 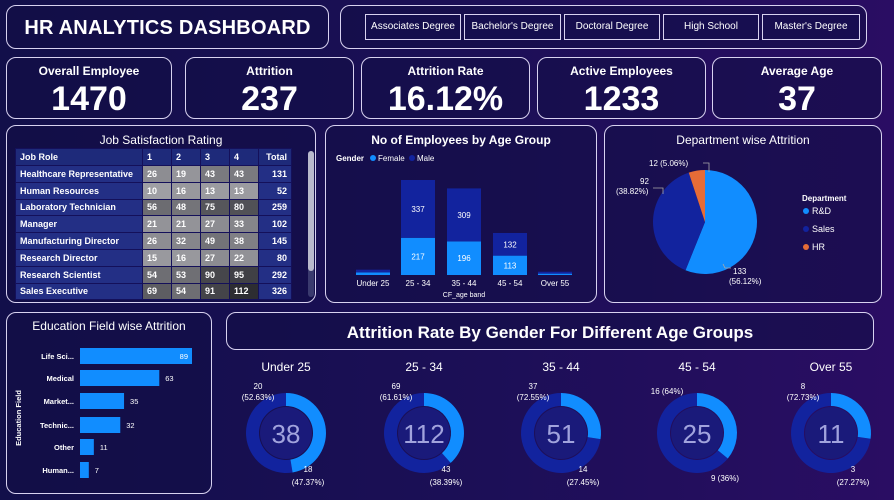 What do you see at coordinates (215, 207) in the screenshot?
I see `rating-cell: 75` at bounding box center [215, 207].